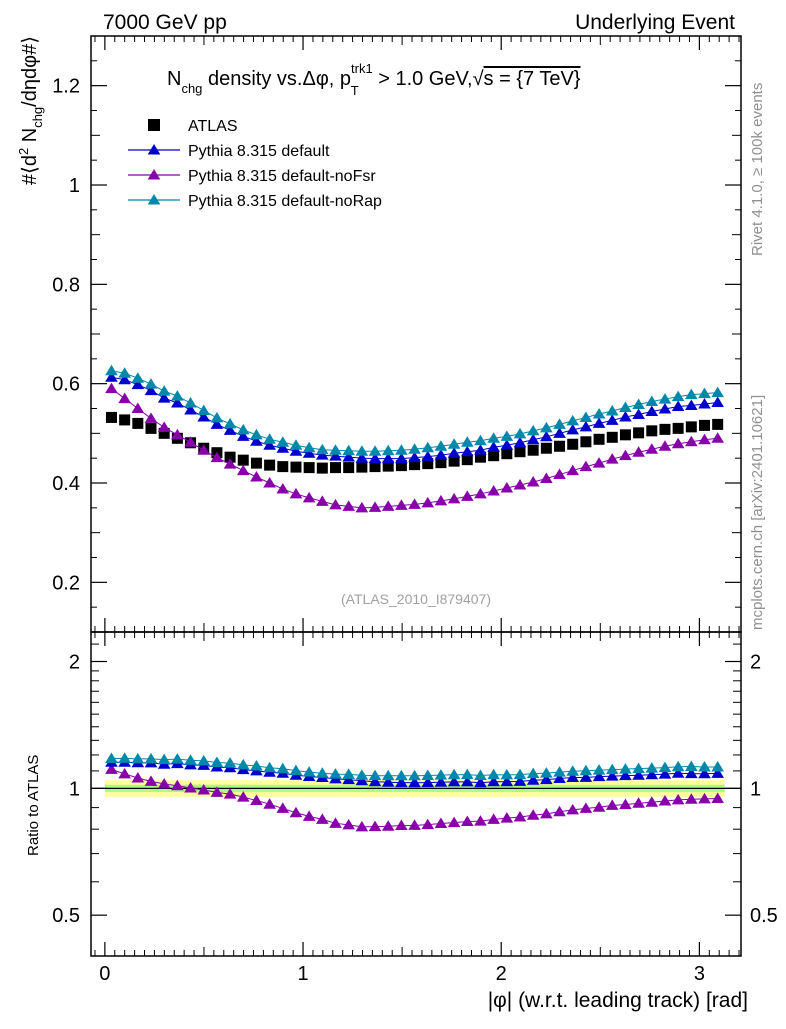  I want to click on ratio-data-marks, so click(414, 792).